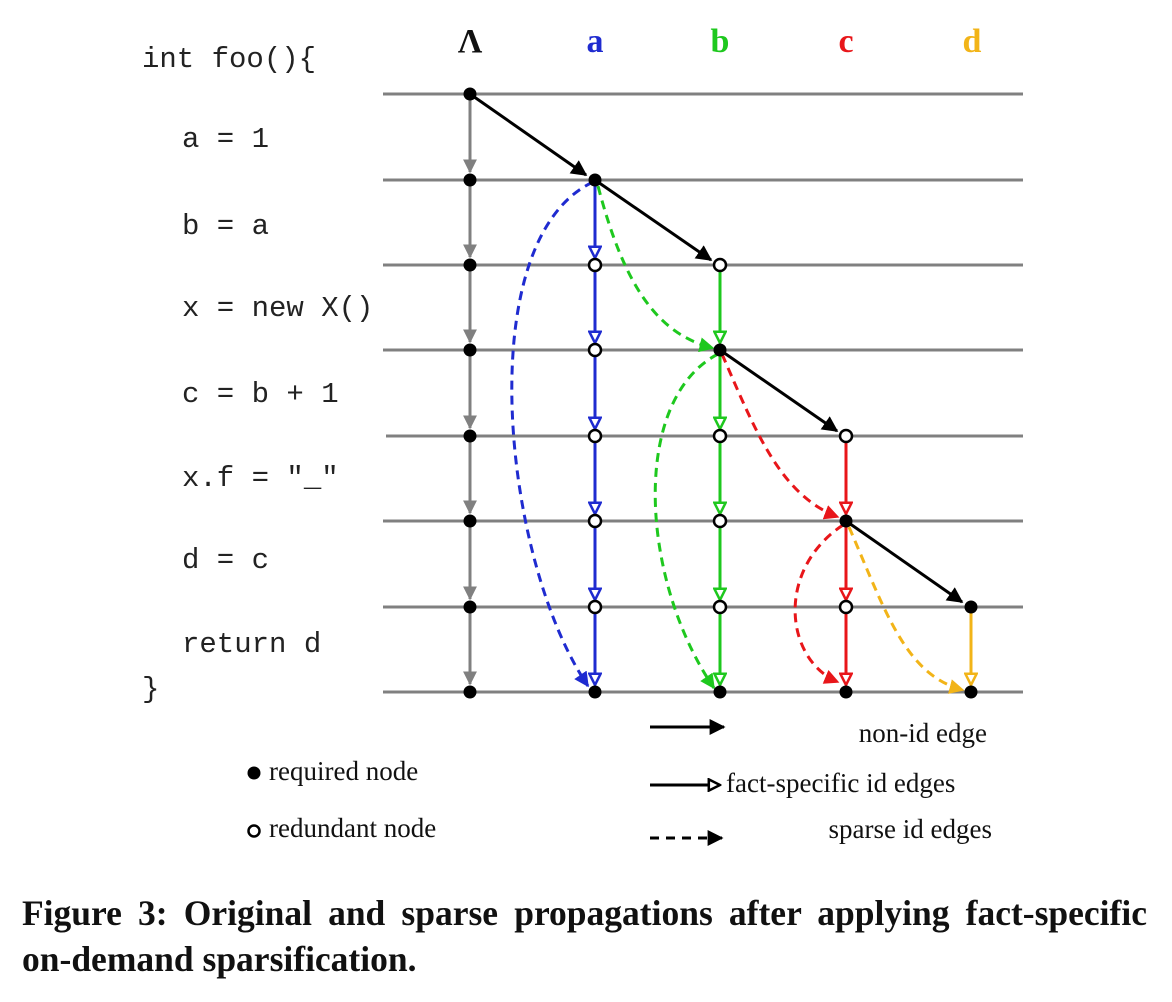  Describe the element at coordinates (254, 773) in the screenshot. I see `legend-required-node-icon` at that location.